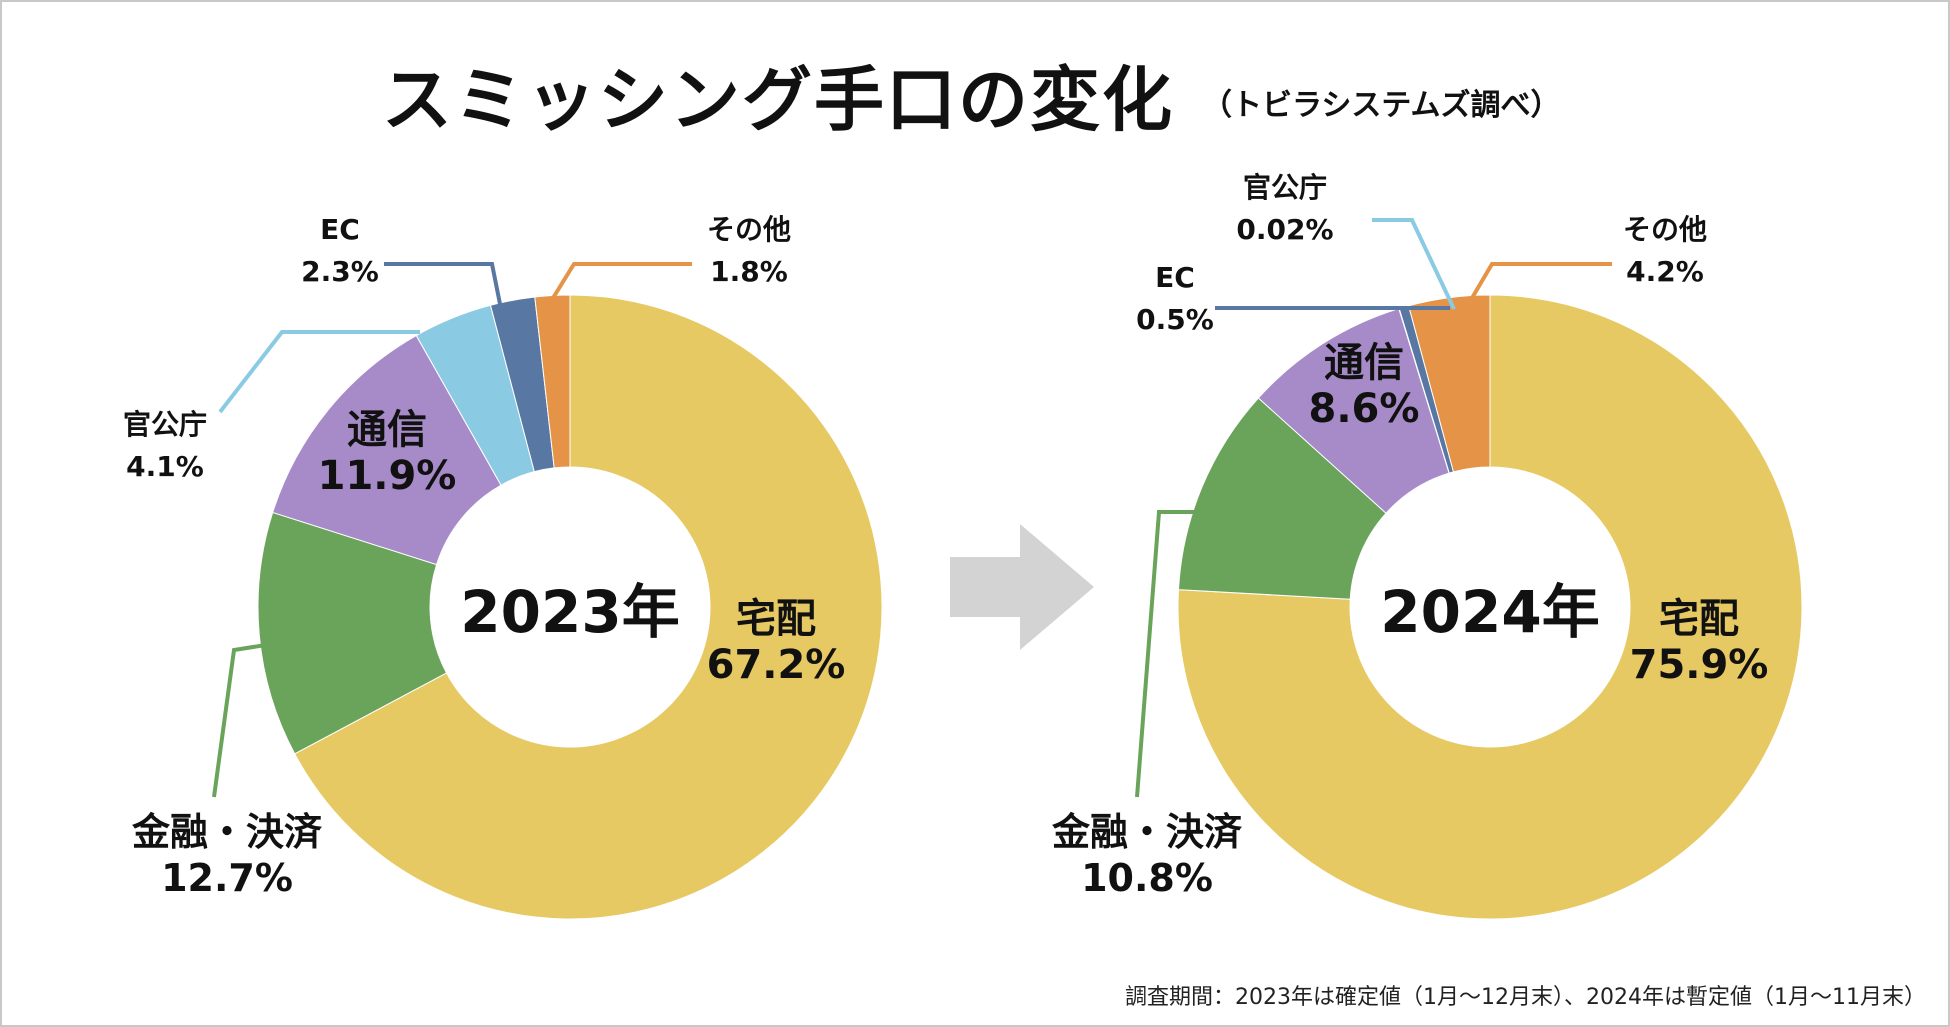  Describe the element at coordinates (1175, 277) in the screenshot. I see `label-ec-1: EC` at that location.